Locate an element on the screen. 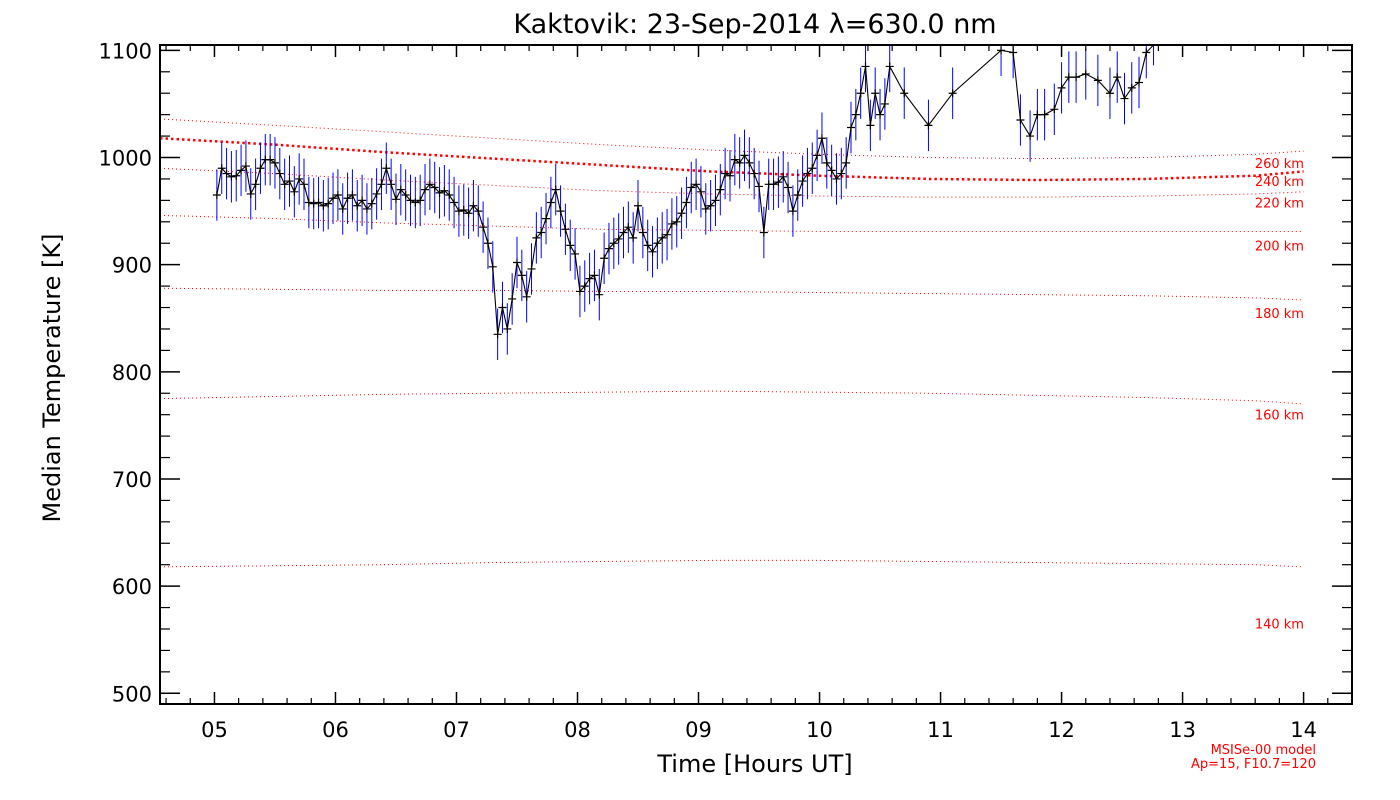  model-line-label: 220 km is located at coordinates (1279, 204).